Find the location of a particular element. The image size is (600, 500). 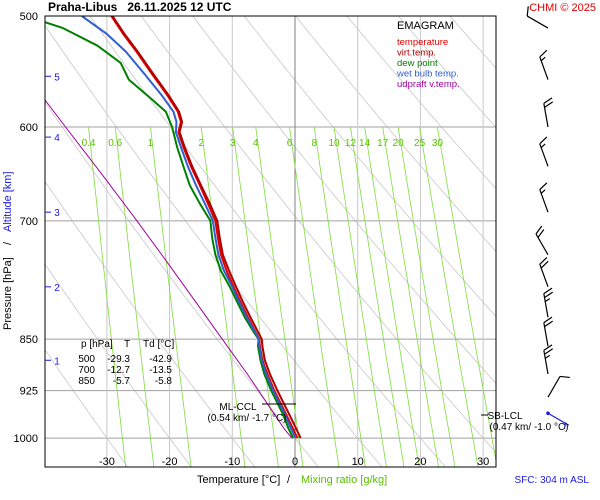

table-header: T is located at coordinates (127, 344).